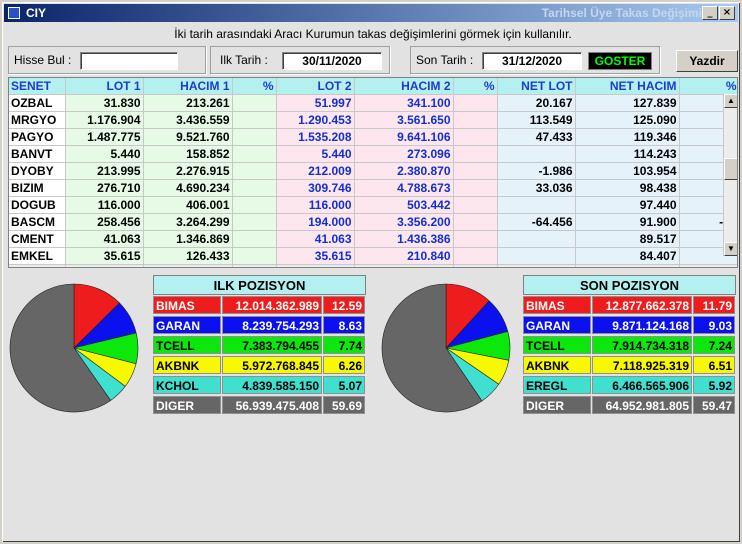 The width and height of the screenshot is (742, 544). I want to click on position-symbol: KCHOL, so click(187, 385).